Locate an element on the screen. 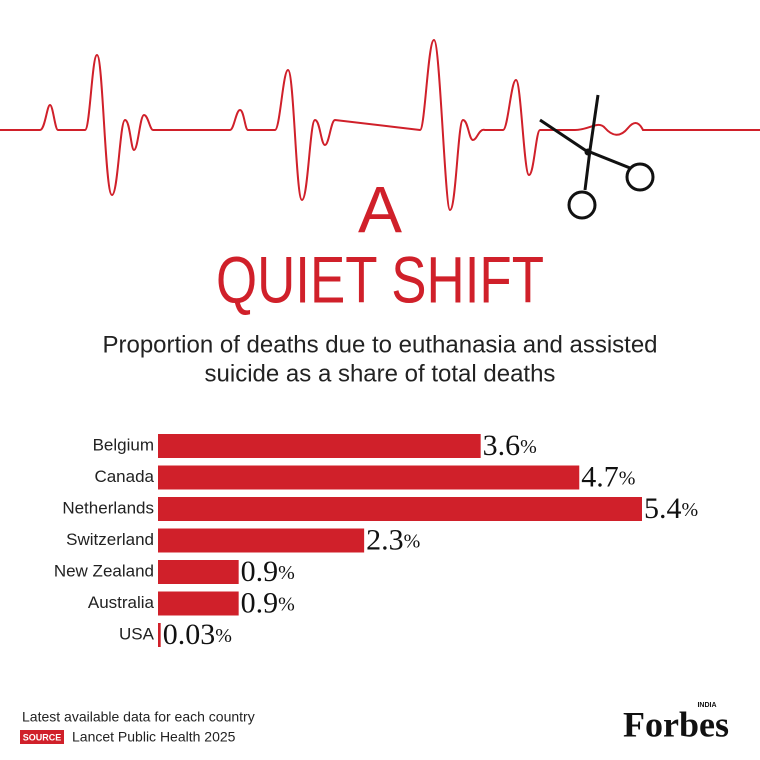  source-tag: SOURCE is located at coordinates (42, 737).